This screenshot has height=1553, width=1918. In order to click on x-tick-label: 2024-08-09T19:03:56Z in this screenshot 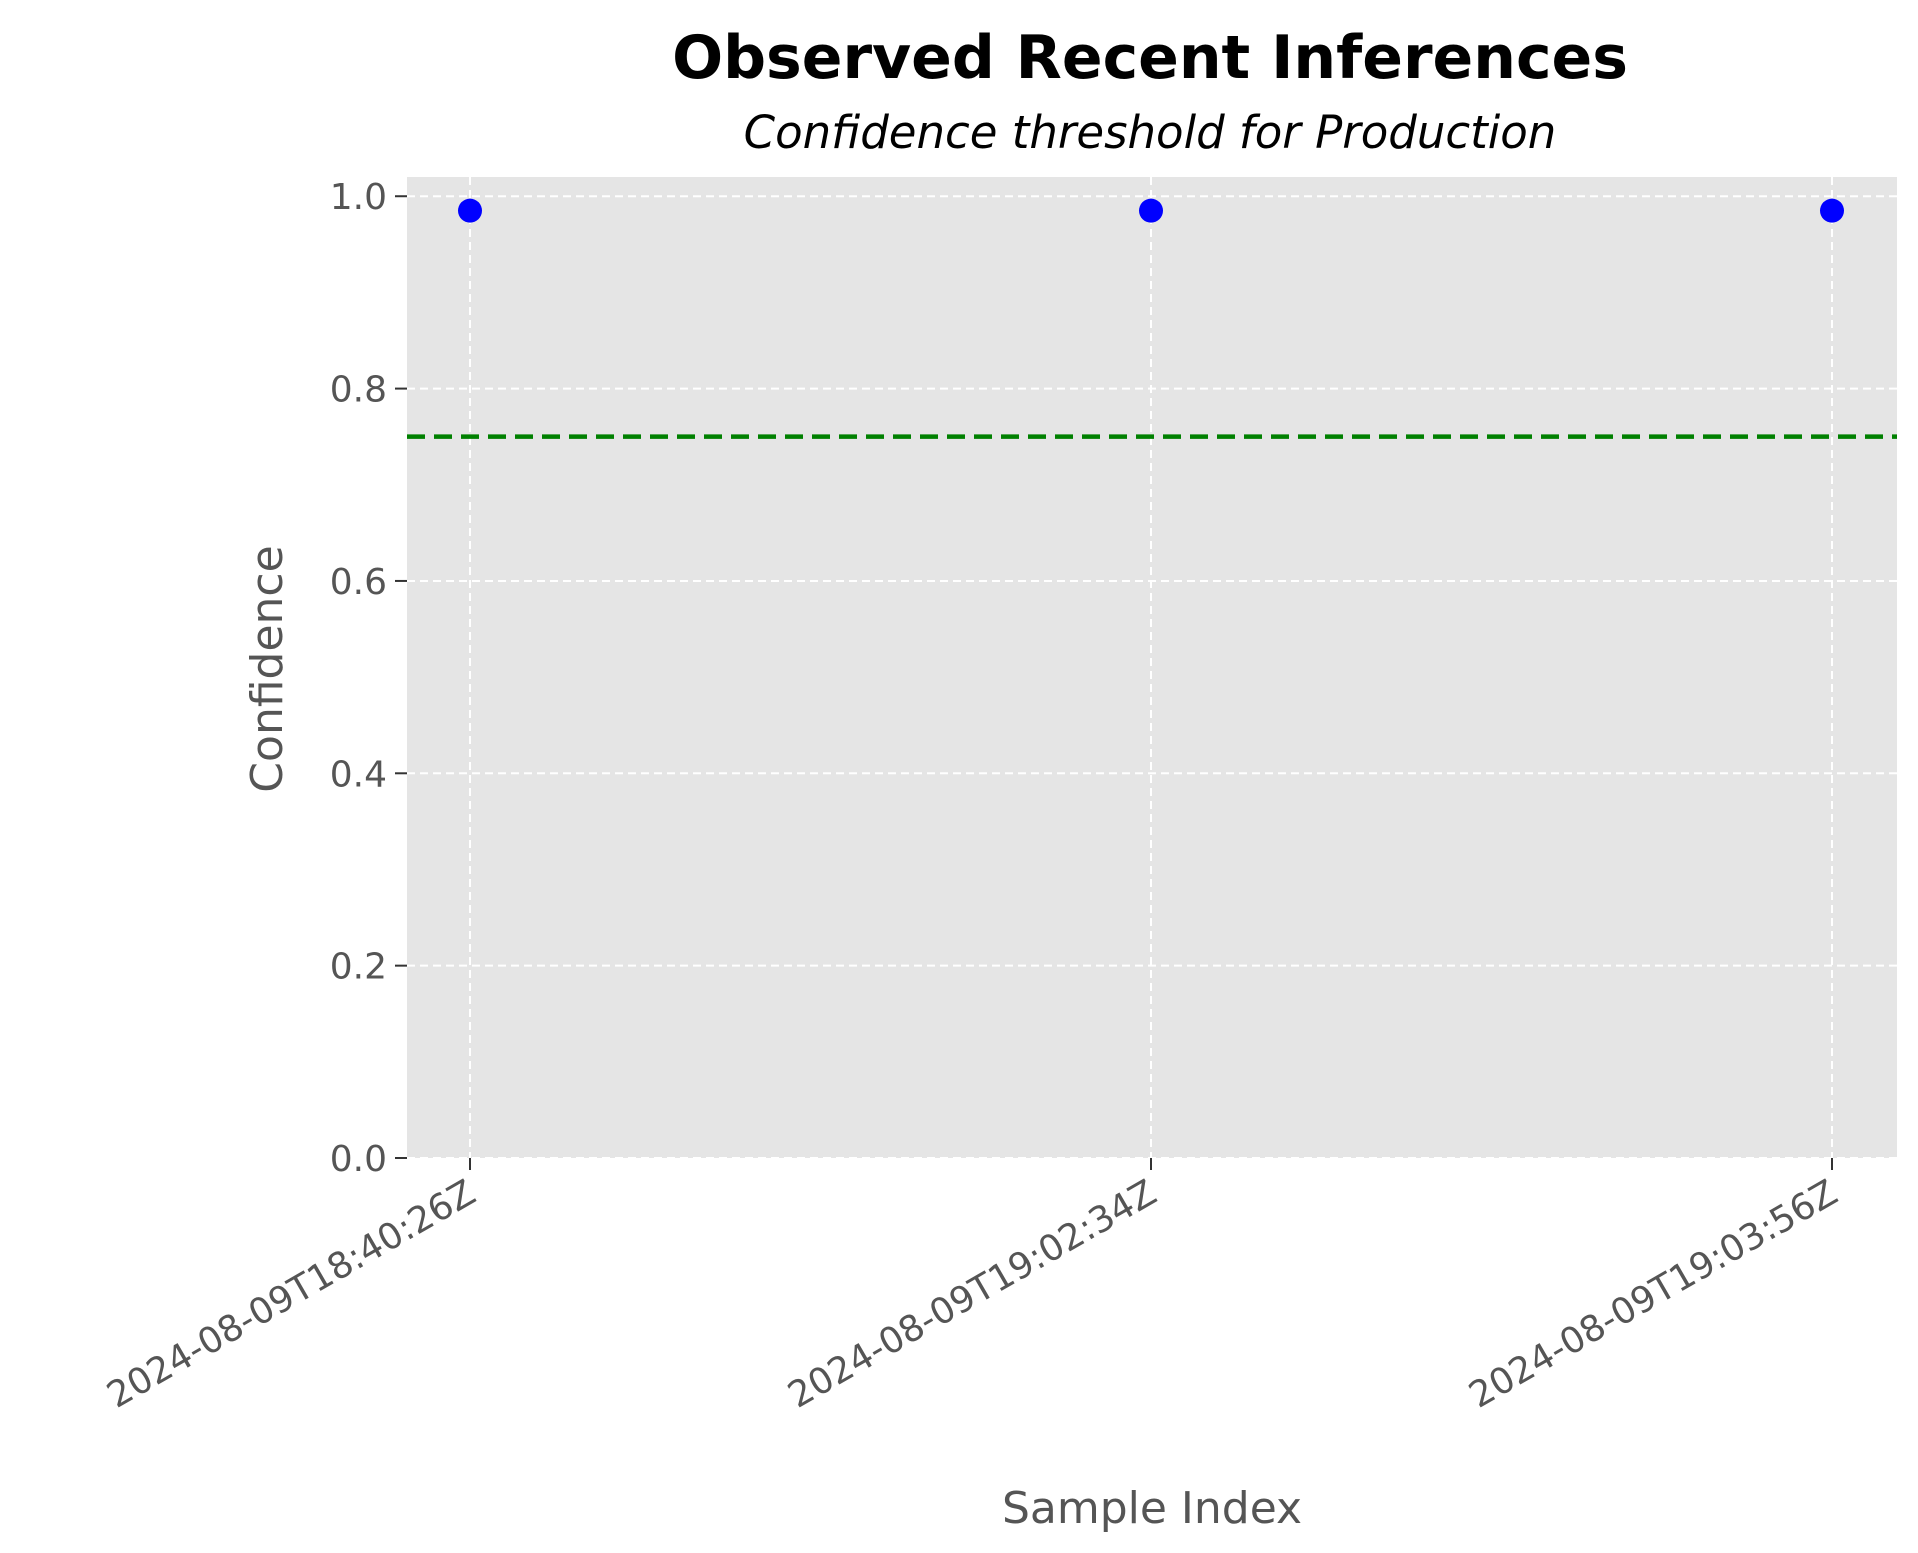, I will do `click(1653, 1294)`.